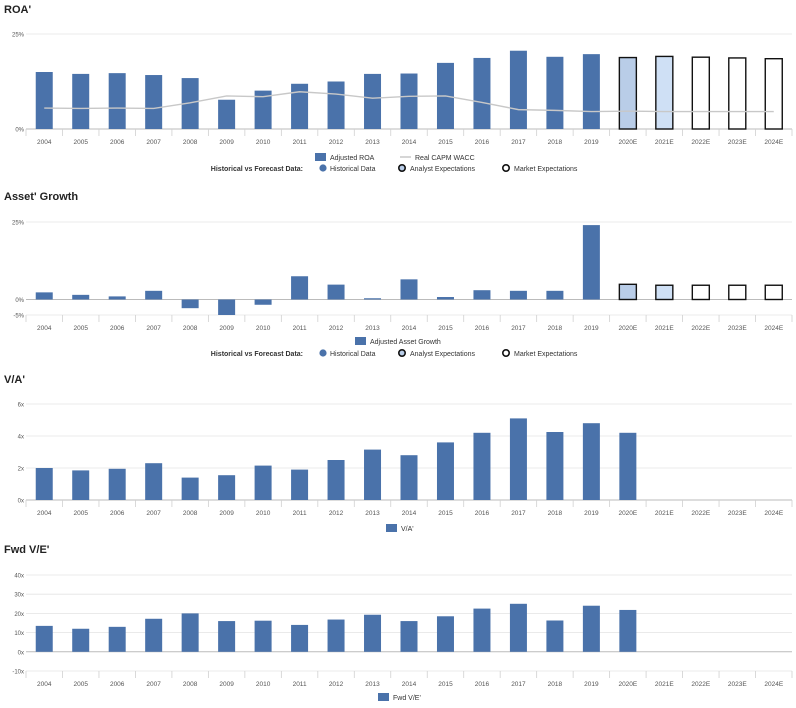 The width and height of the screenshot is (796, 708). Describe the element at coordinates (555, 328) in the screenshot. I see `asset-growth-xtick-label: 2018` at that location.